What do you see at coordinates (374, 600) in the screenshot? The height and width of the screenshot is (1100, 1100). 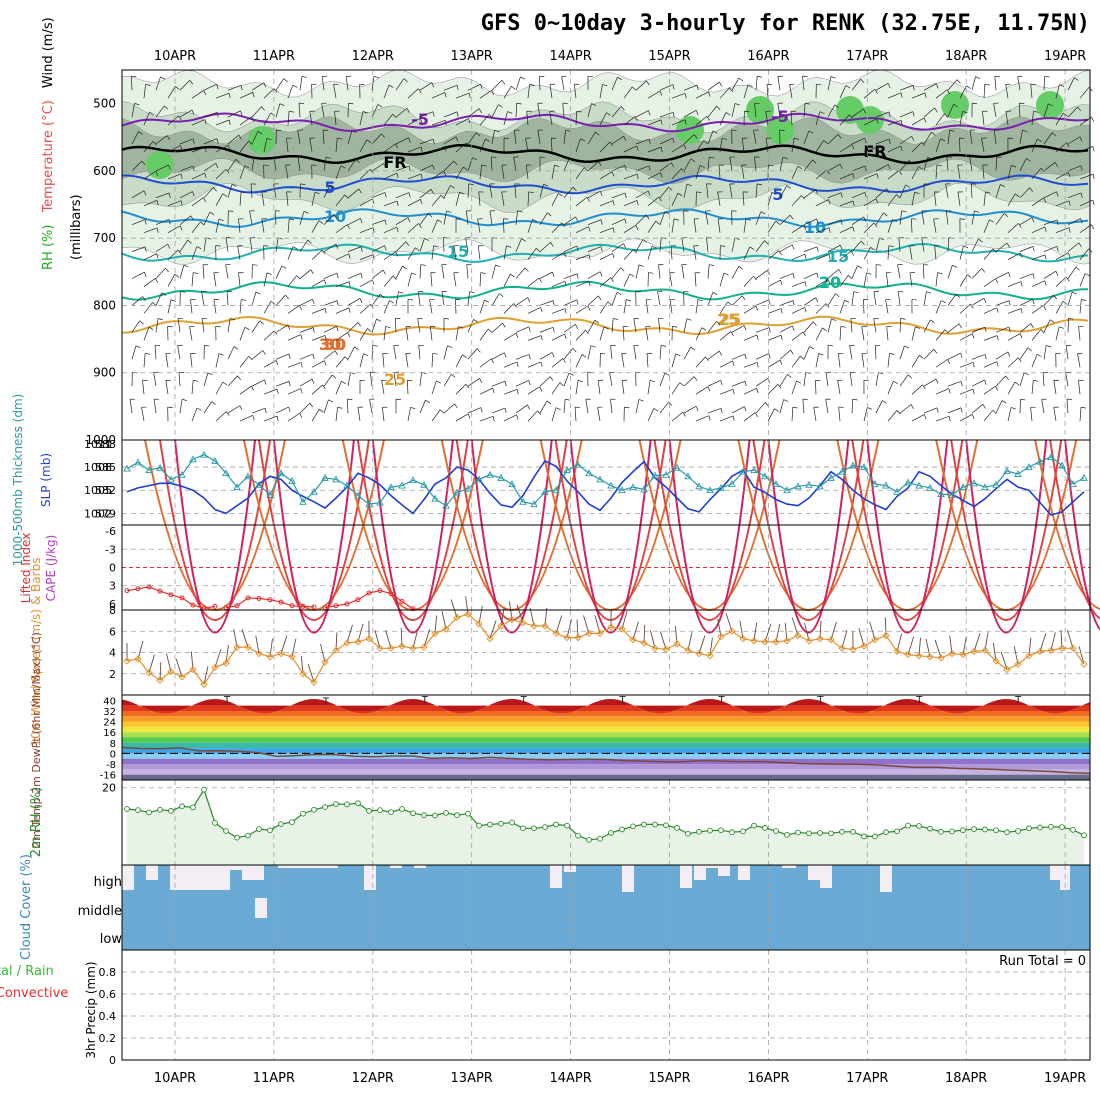 I see `li-line` at bounding box center [374, 600].